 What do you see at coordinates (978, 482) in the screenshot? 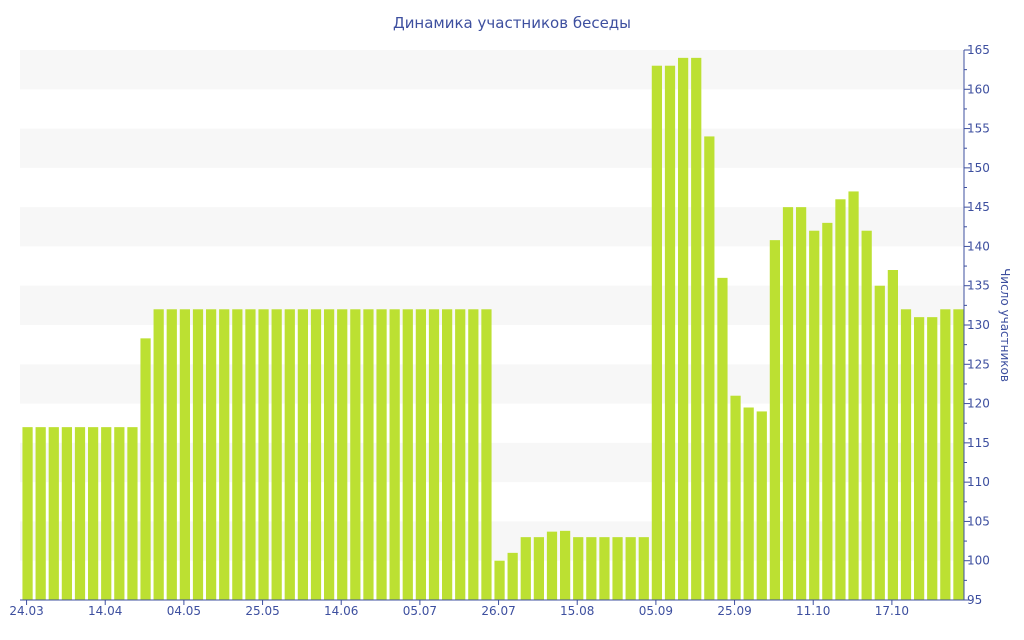
I see `y-tick-label: 110` at bounding box center [978, 482].